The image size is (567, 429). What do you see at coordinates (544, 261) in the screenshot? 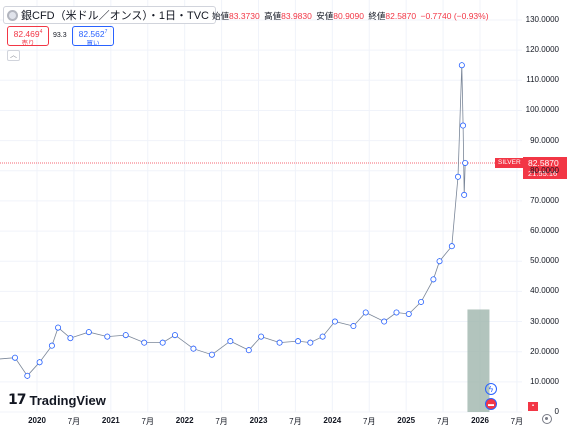
I see `price-tick-label: 50.0000` at bounding box center [544, 261].